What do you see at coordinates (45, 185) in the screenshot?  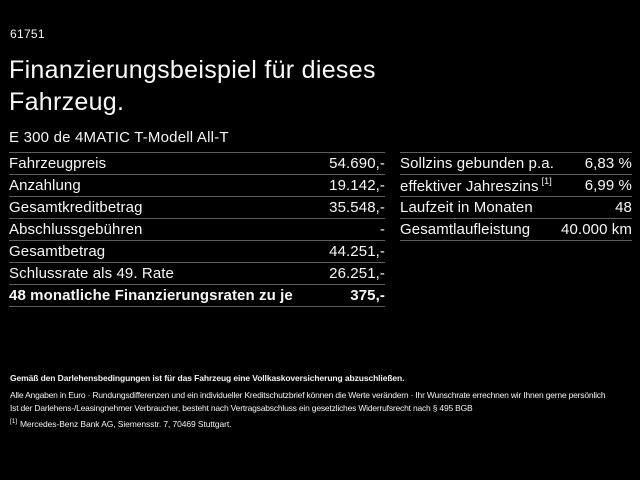 I see `row-label: Anzahlung` at bounding box center [45, 185].